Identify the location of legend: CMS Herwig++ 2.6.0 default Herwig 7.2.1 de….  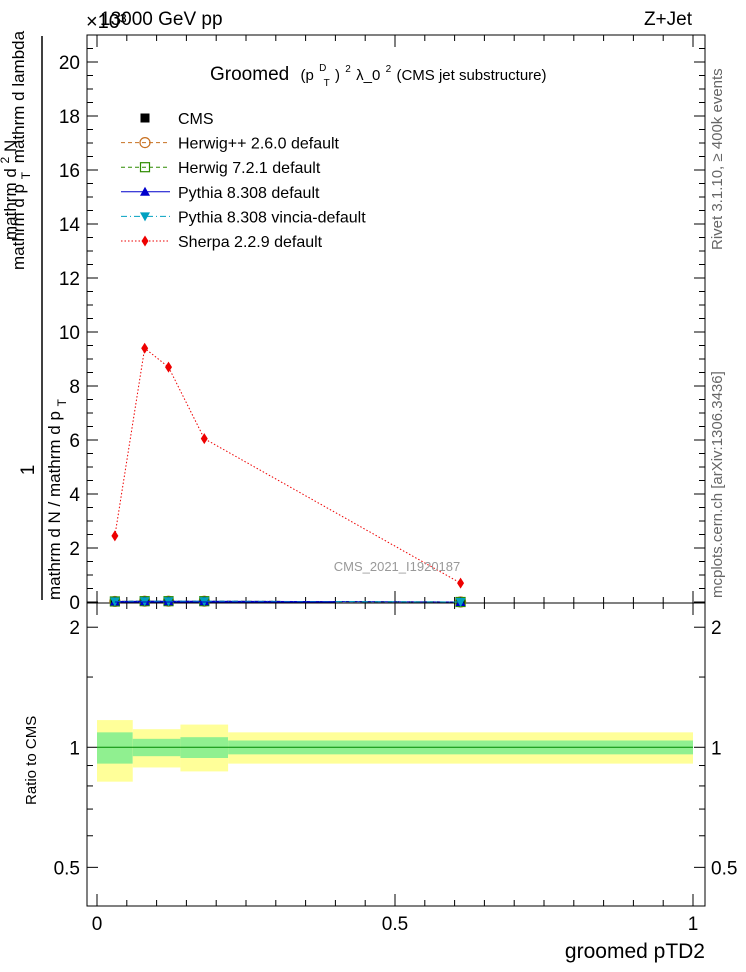
(243, 181).